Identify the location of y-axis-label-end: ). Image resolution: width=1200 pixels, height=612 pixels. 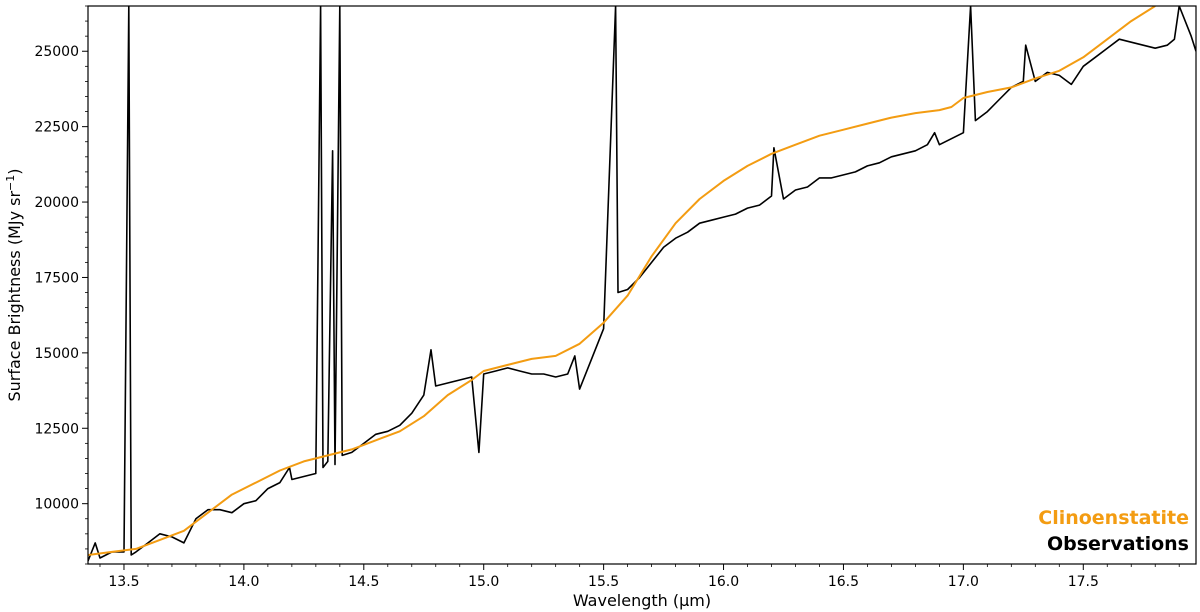
(14, 171).